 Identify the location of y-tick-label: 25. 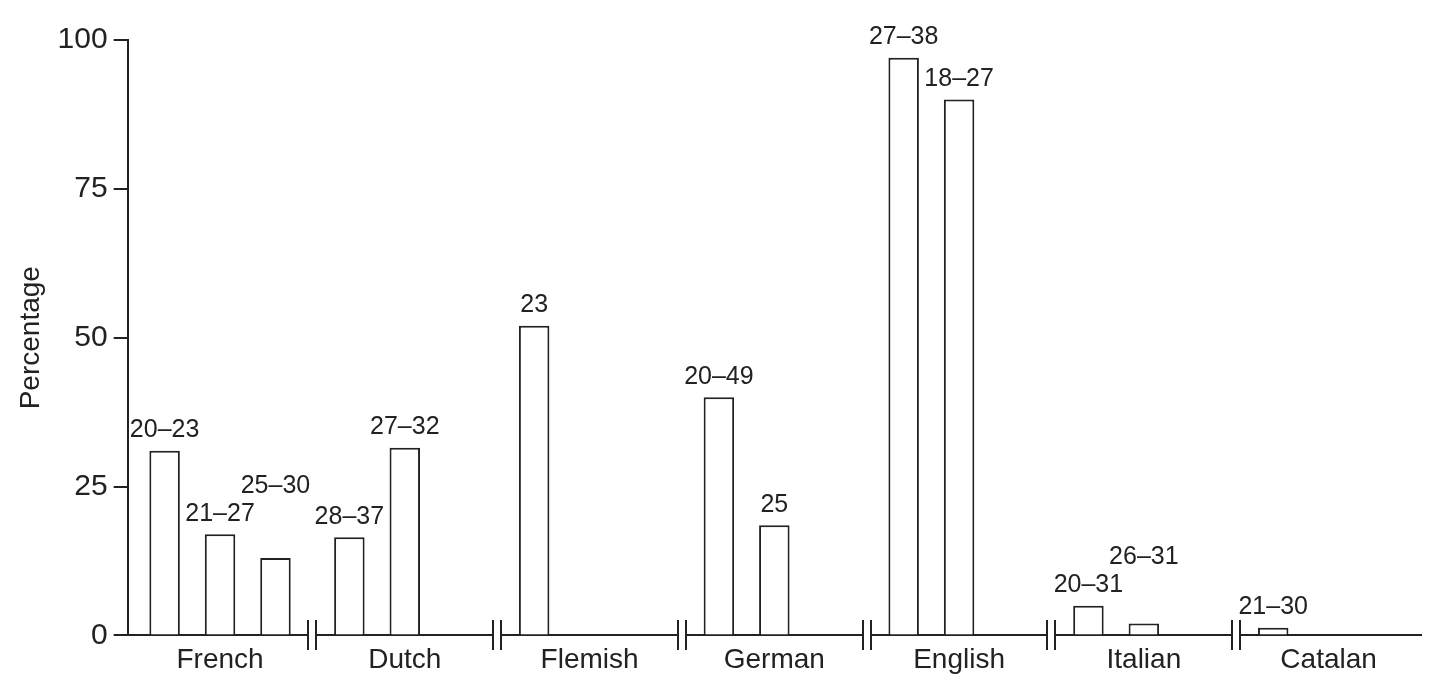
(91, 484).